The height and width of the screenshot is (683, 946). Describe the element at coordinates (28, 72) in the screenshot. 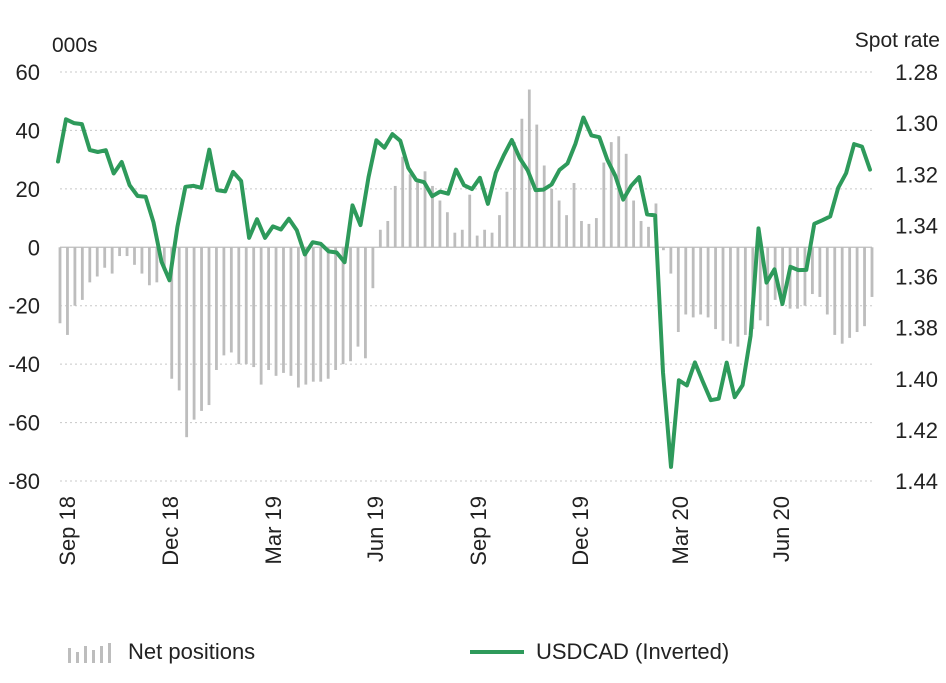

I see `left-tick-label: 60` at that location.